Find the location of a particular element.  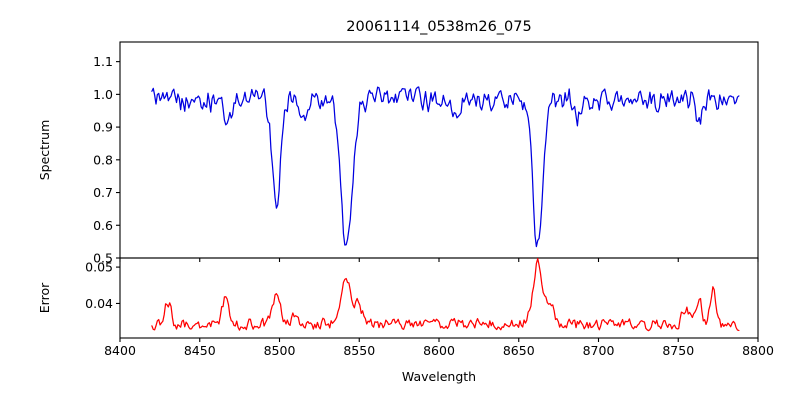

error-panel-ytick-label: 0.05 is located at coordinates (99, 267).